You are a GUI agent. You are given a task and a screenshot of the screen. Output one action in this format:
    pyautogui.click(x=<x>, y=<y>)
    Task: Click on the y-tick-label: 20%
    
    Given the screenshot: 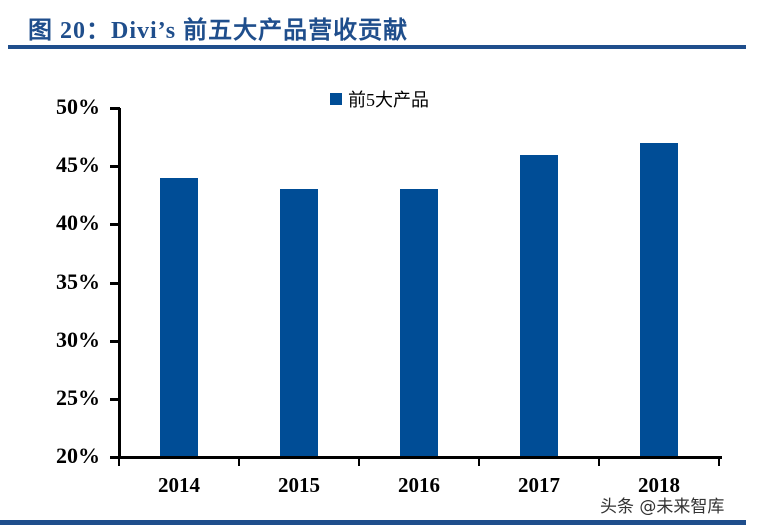 What is the action you would take?
    pyautogui.click(x=78, y=455)
    